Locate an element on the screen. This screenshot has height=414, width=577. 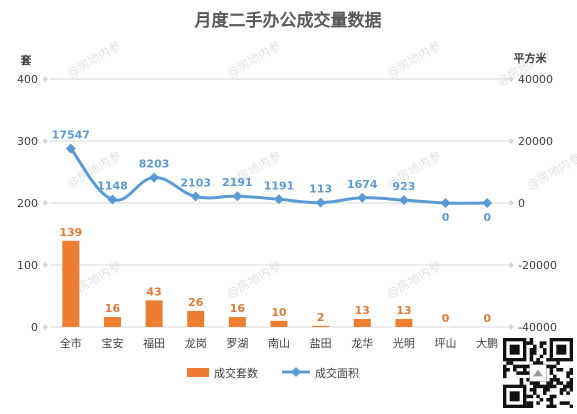
left-axis: 0 100 200 300 400 is located at coordinates (32, 203).